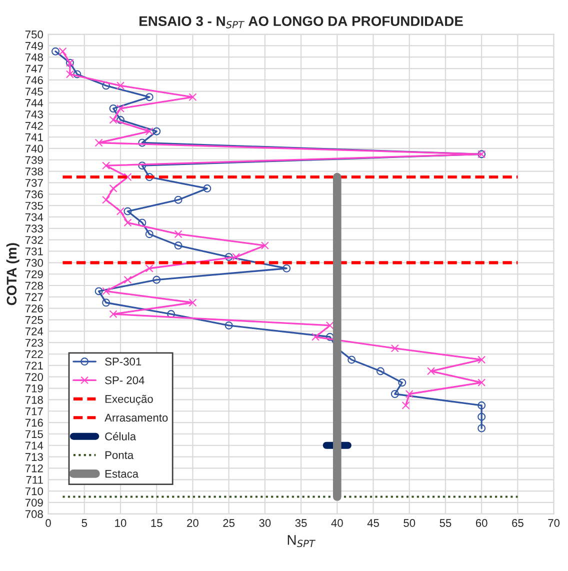 Image resolution: width=568 pixels, height=571 pixels. What do you see at coordinates (120, 436) in the screenshot?
I see `legend-label: Célula` at bounding box center [120, 436].